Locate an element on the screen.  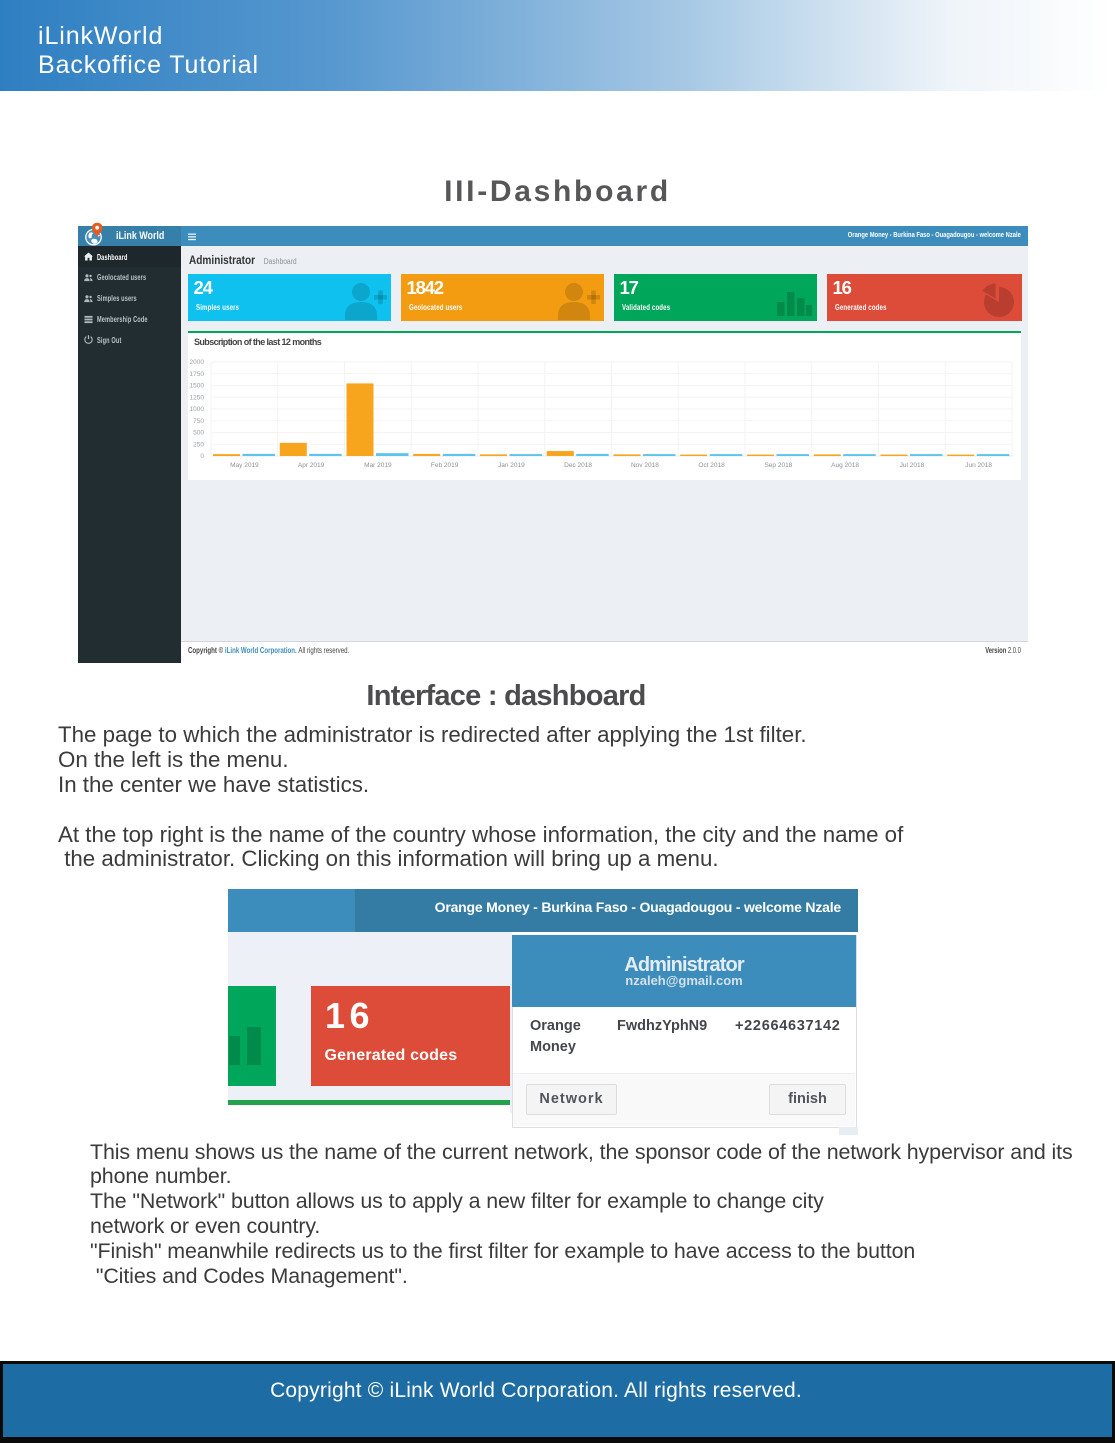
svg-text: 0 is located at coordinates (202, 456).